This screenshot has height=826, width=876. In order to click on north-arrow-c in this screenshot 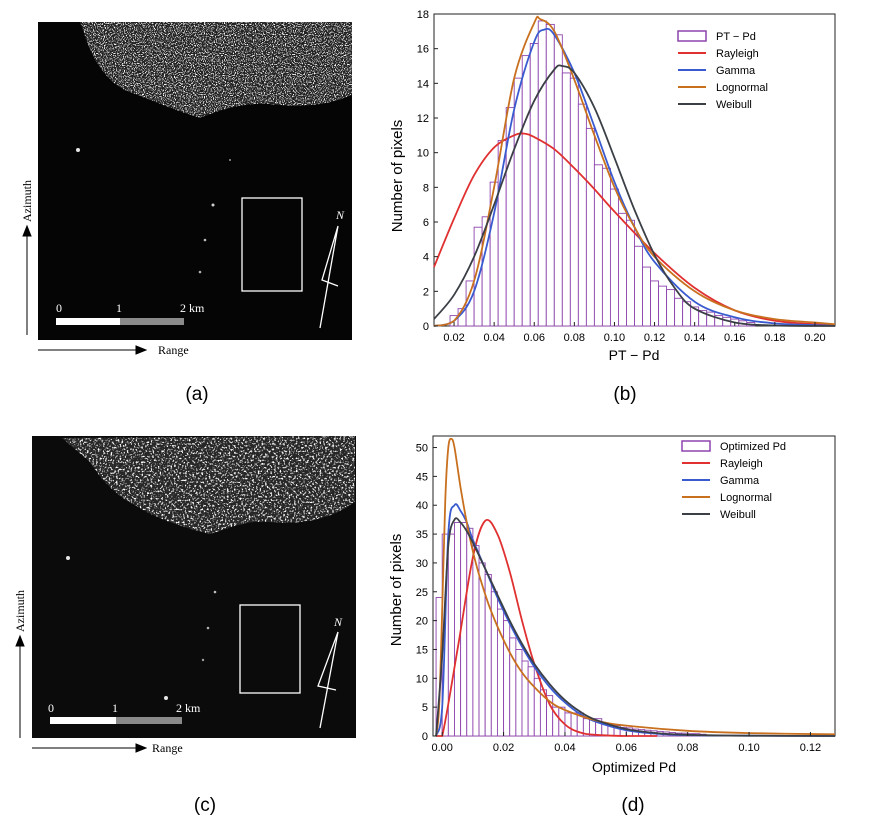, I will do `click(328, 680)`.